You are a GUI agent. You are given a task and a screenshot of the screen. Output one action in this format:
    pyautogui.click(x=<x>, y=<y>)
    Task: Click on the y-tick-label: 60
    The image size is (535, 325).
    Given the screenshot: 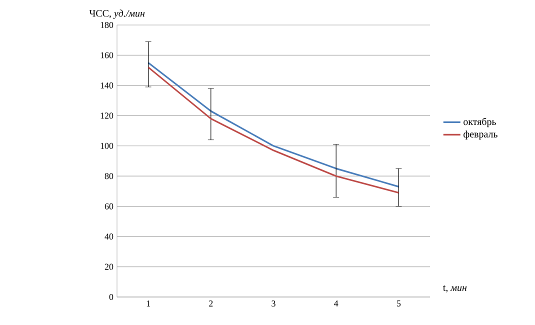 What is the action you would take?
    pyautogui.click(x=109, y=206)
    